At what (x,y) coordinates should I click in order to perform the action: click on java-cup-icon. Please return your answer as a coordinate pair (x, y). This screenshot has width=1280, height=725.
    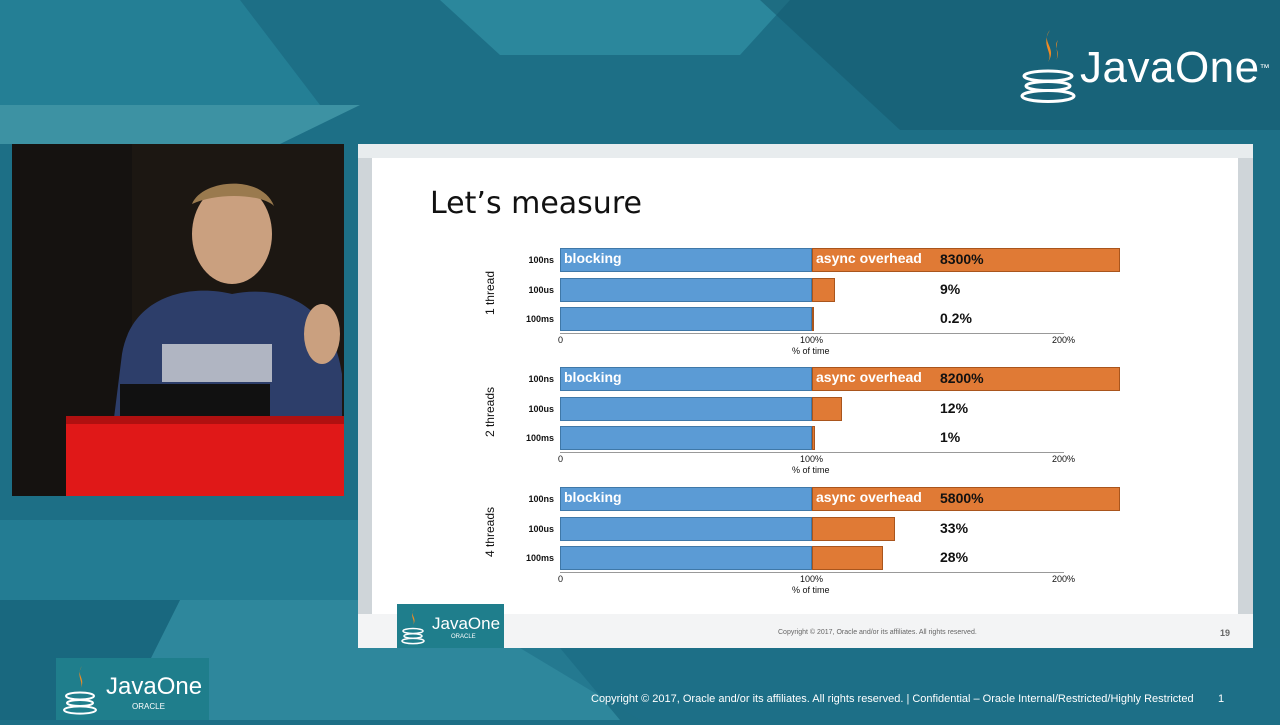
    Looking at the image, I should click on (1048, 66).